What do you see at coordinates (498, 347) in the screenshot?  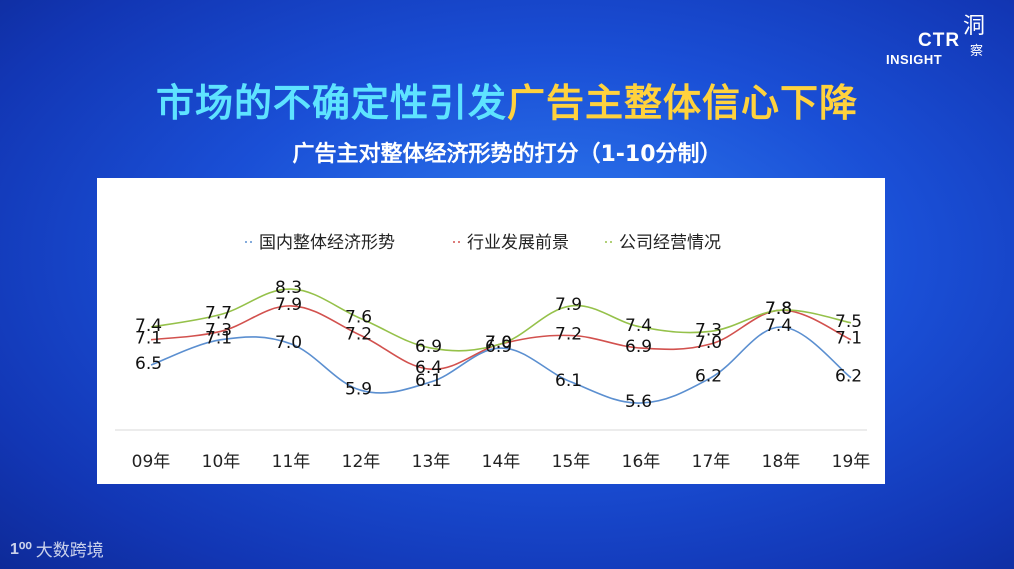 I see `data-label-blue: 6.9` at bounding box center [498, 347].